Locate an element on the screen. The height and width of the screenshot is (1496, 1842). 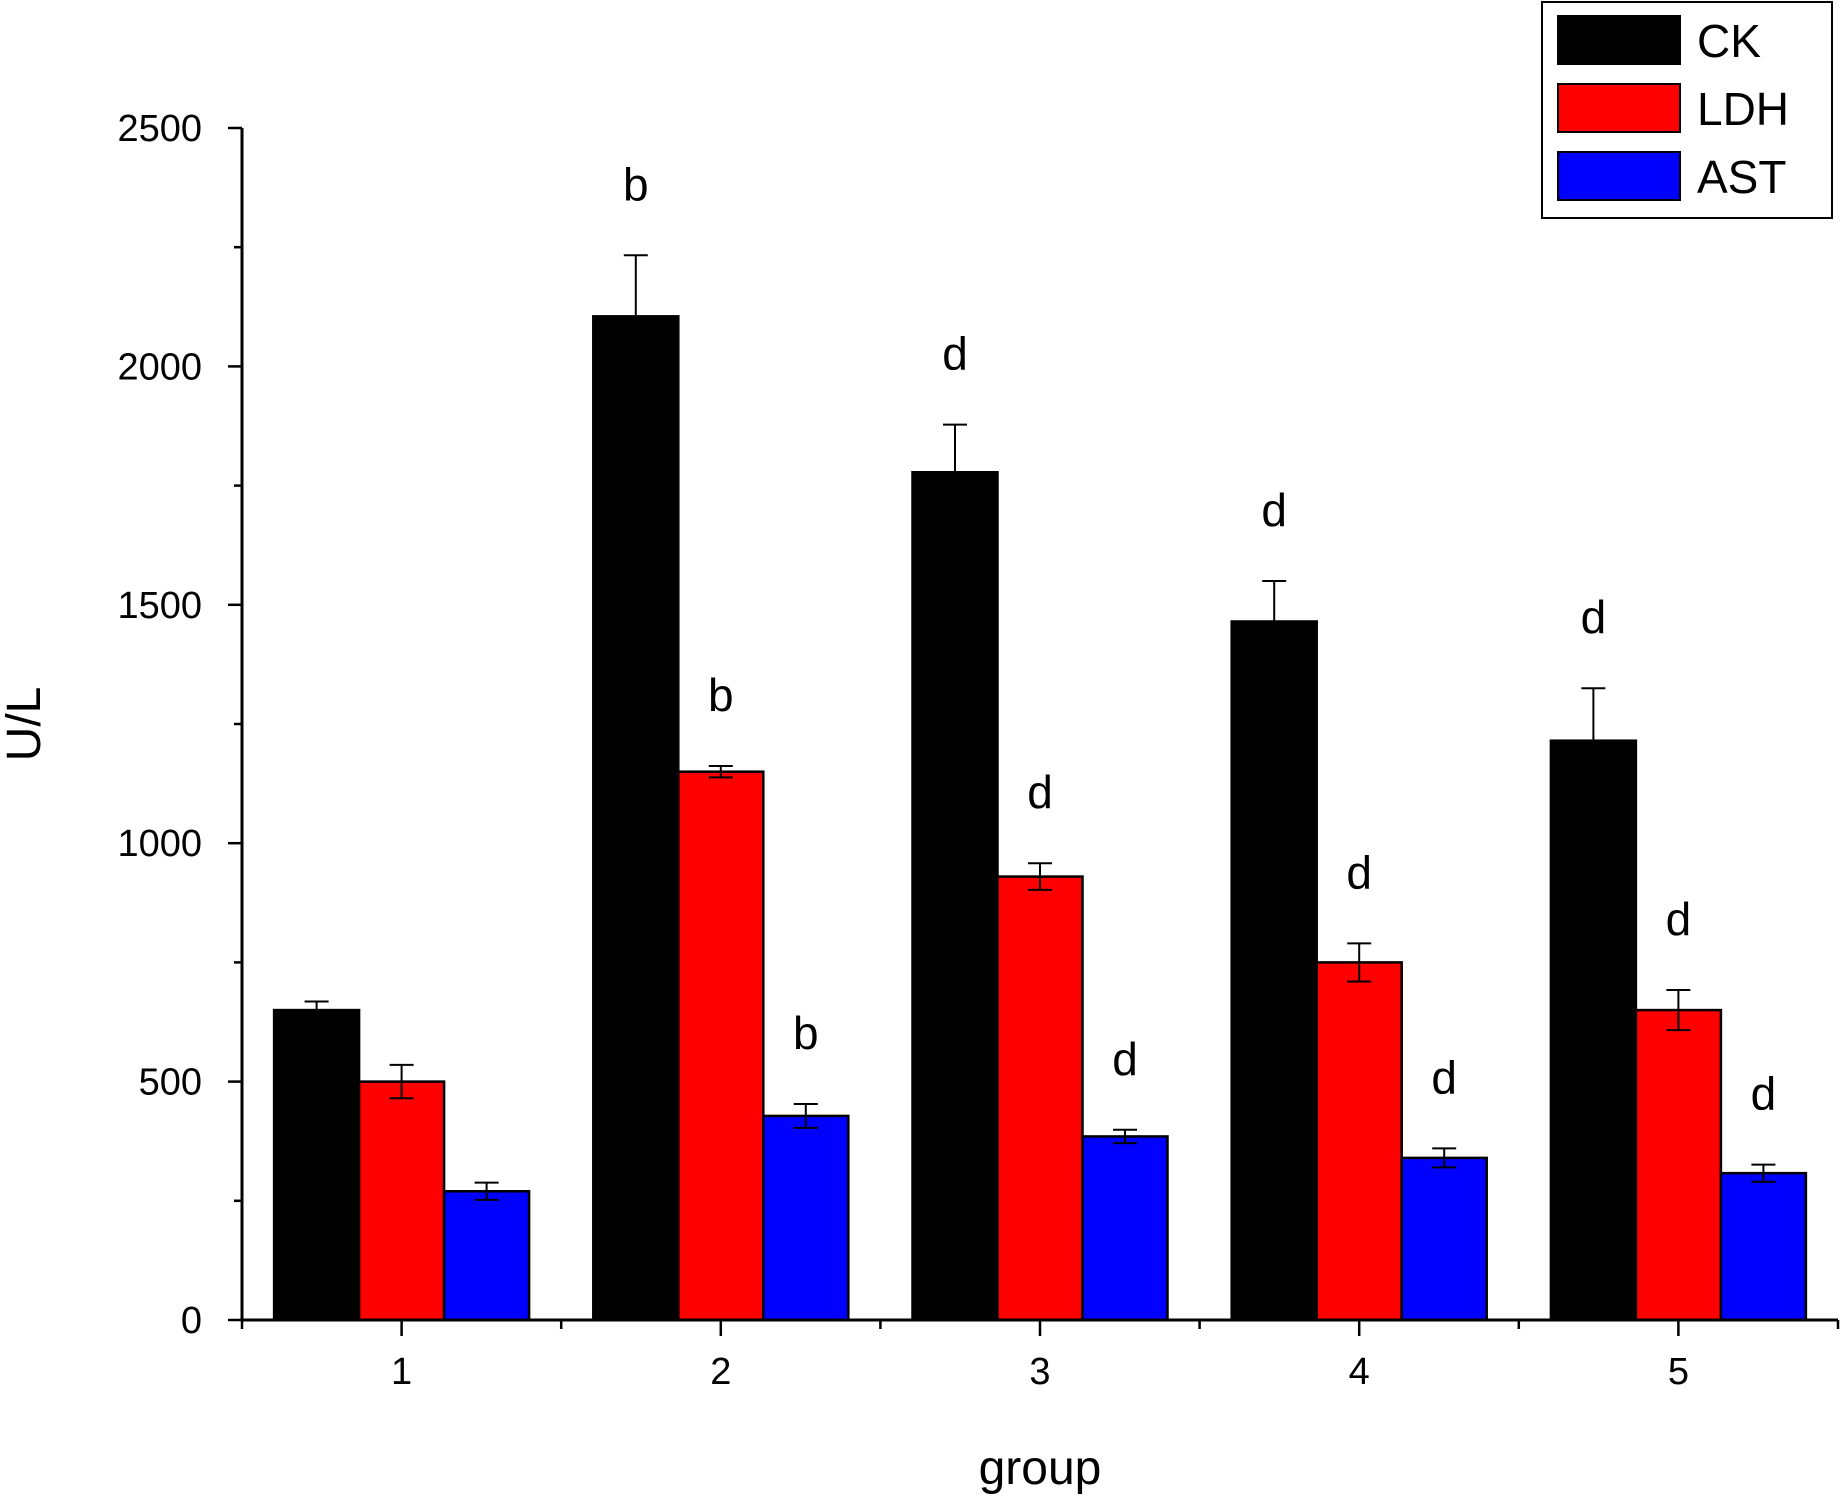
y-tick-label-2500: 2500 is located at coordinates (159, 129).